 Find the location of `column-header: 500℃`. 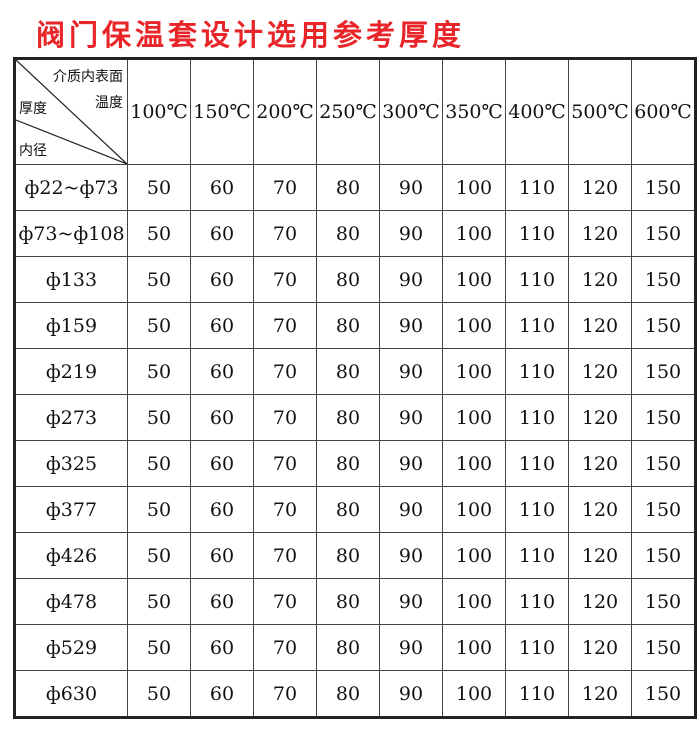

column-header: 500℃ is located at coordinates (600, 111).